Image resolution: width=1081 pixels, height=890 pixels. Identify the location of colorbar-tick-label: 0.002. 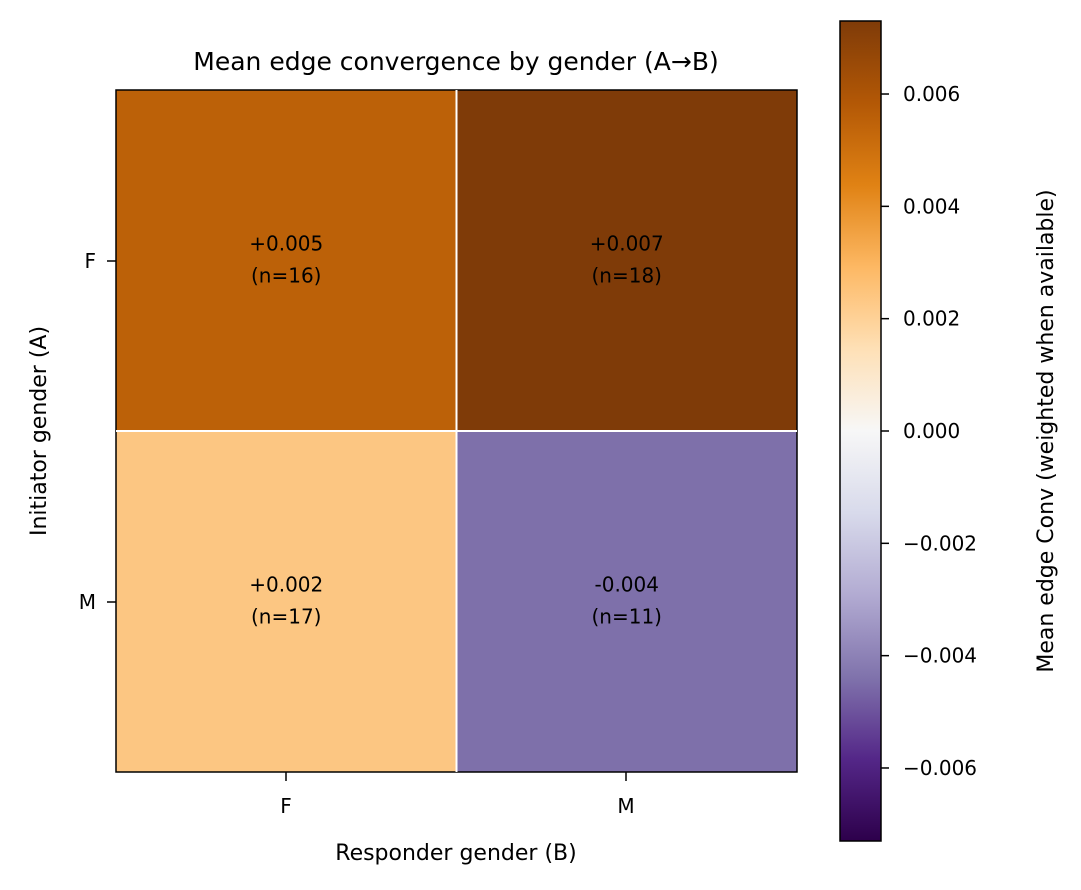
(931, 319).